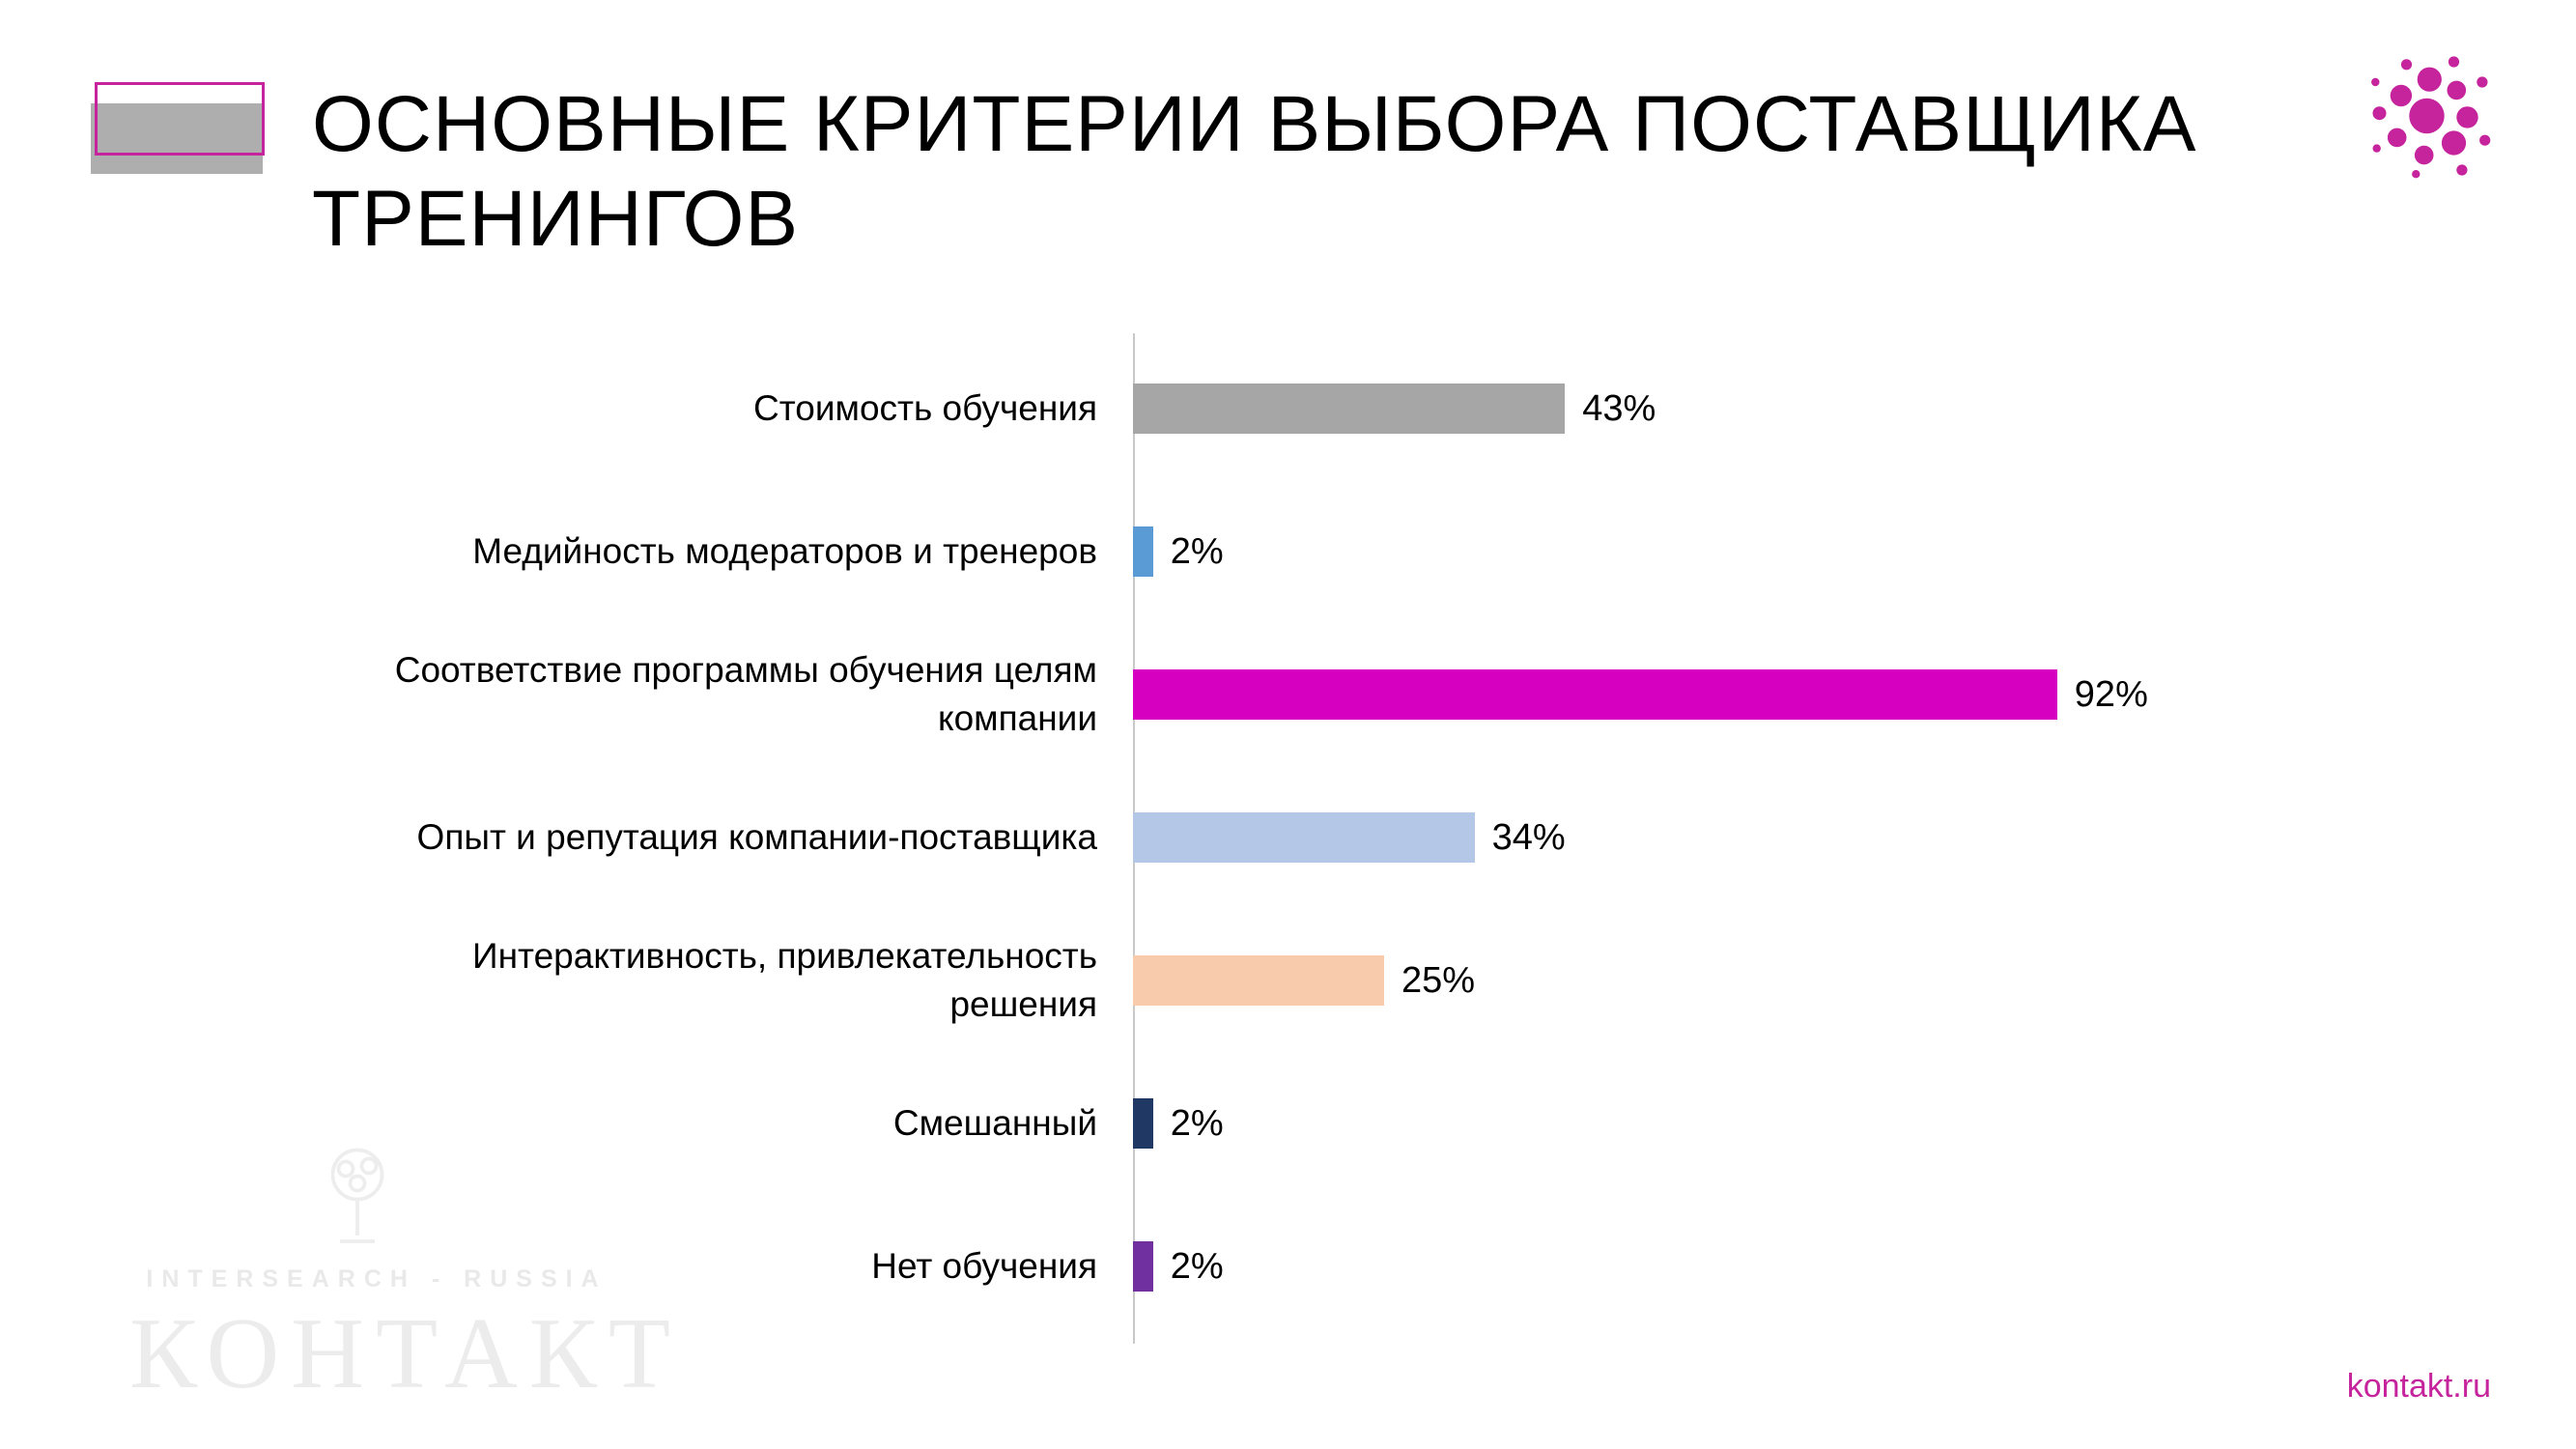  I want to click on watermark-brand: КОНТАКТ, so click(405, 1352).